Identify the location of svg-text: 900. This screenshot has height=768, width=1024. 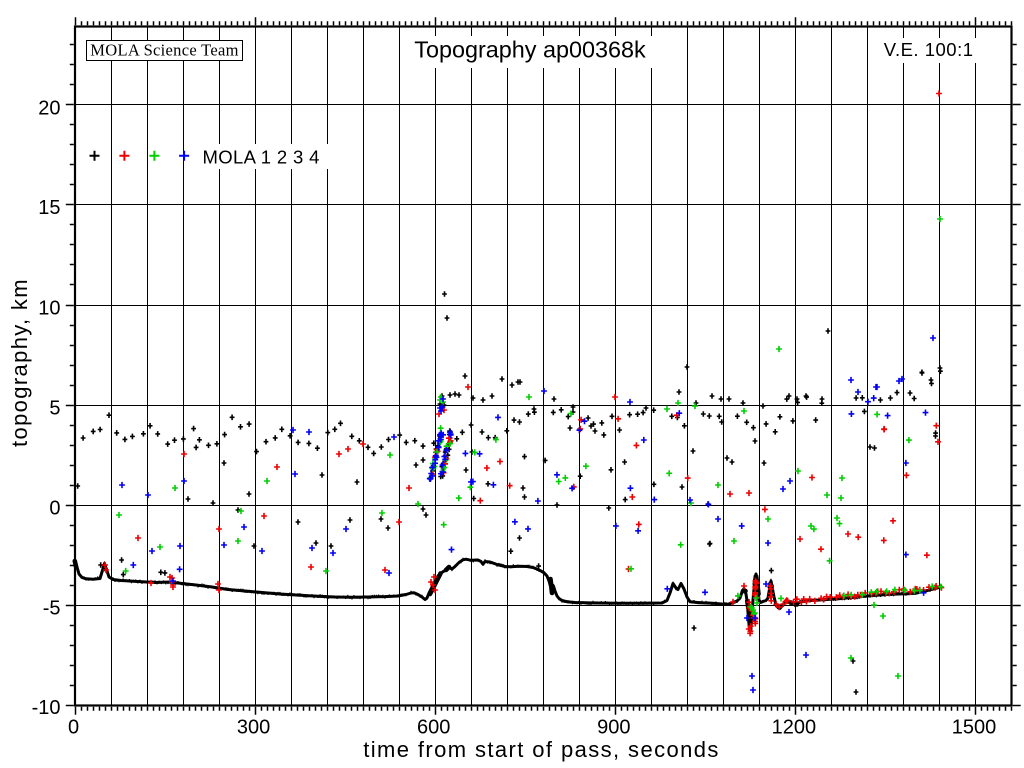
(613, 728).